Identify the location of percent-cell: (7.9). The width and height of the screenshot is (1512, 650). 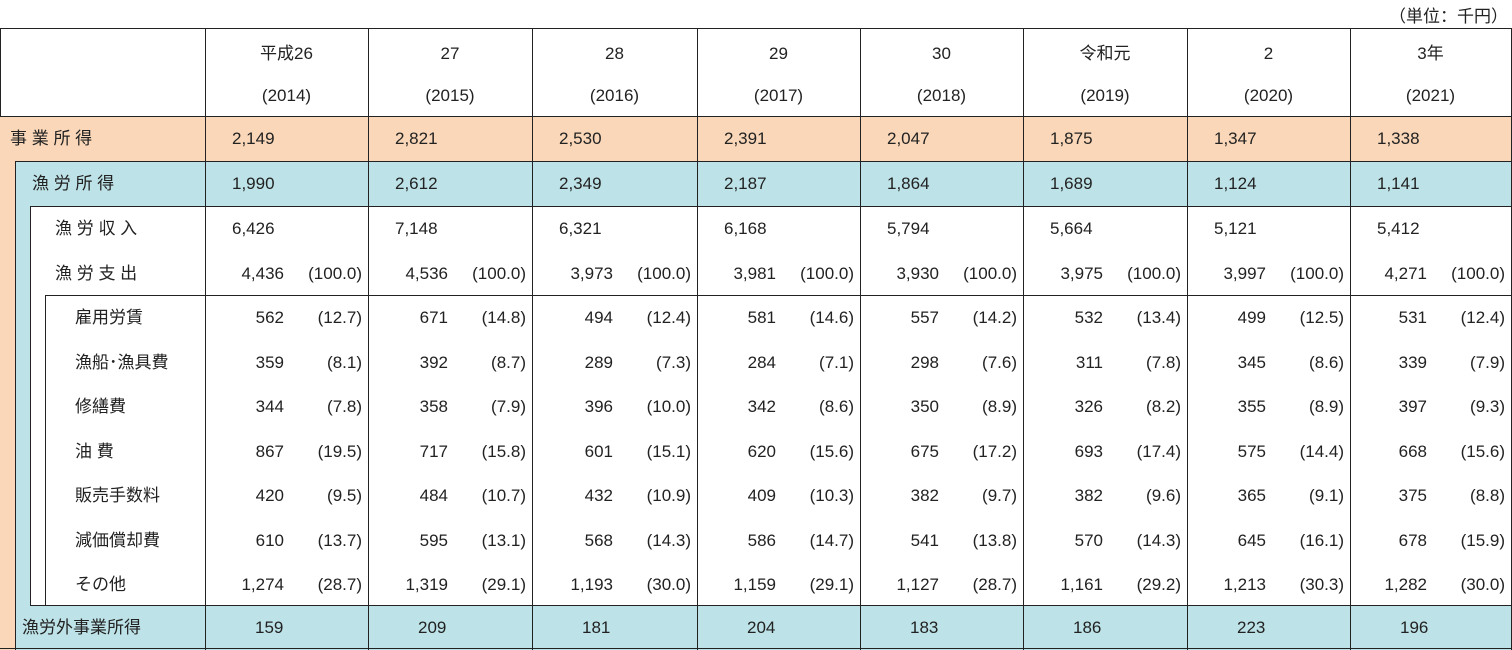
(508, 406).